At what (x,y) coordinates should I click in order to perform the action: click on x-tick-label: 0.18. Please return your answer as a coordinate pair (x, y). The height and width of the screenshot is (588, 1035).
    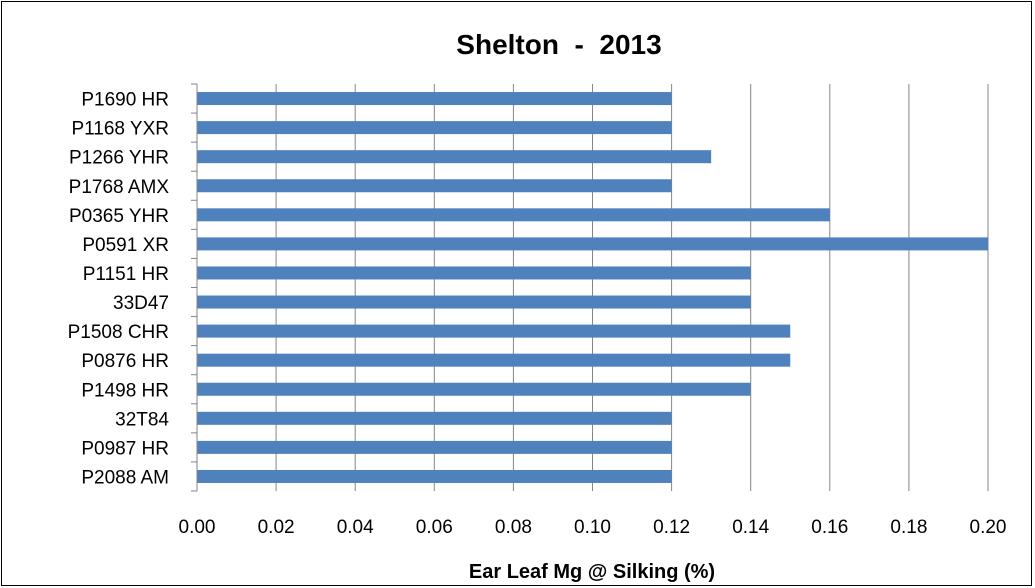
    Looking at the image, I should click on (908, 527).